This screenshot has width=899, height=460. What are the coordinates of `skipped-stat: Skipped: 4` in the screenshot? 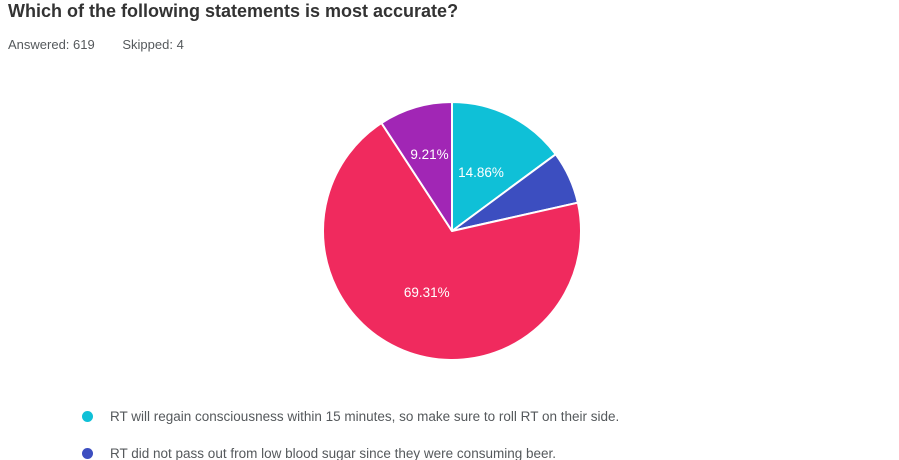 It's located at (152, 44).